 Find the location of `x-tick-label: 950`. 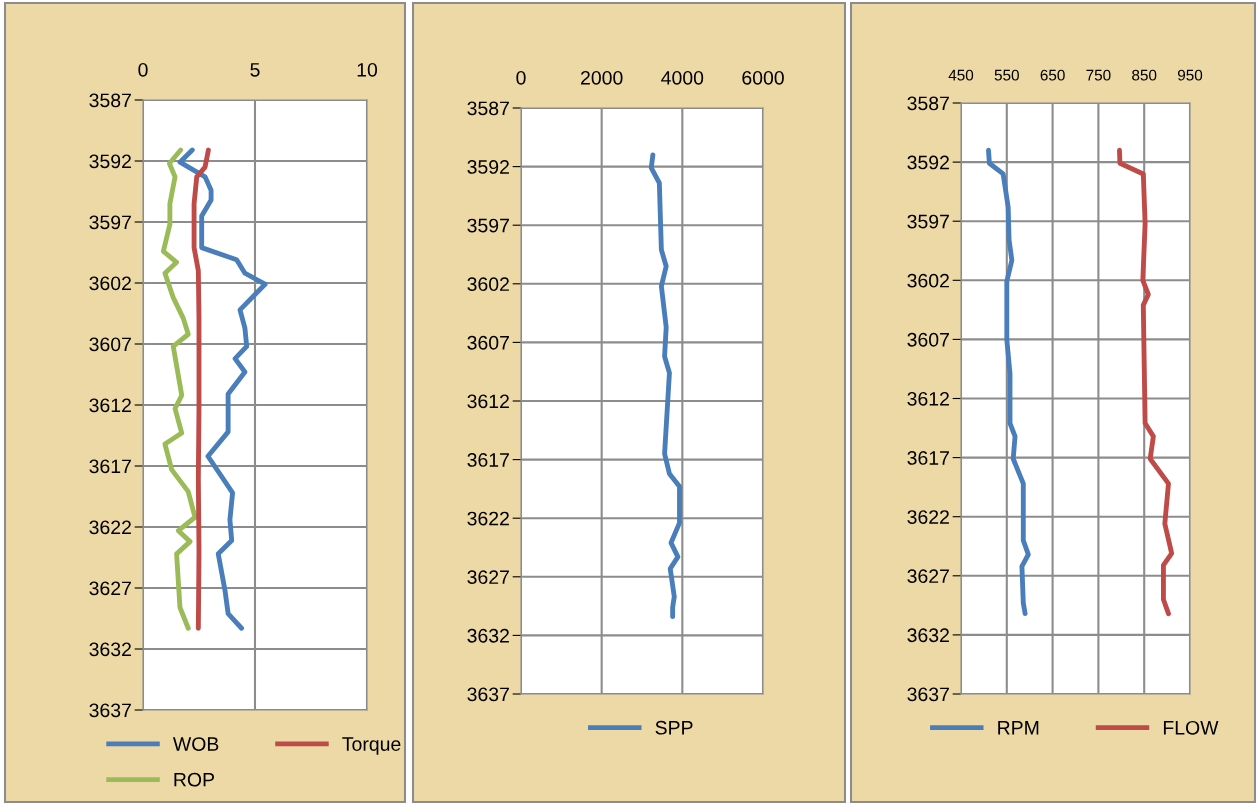

x-tick-label: 950 is located at coordinates (1190, 75).